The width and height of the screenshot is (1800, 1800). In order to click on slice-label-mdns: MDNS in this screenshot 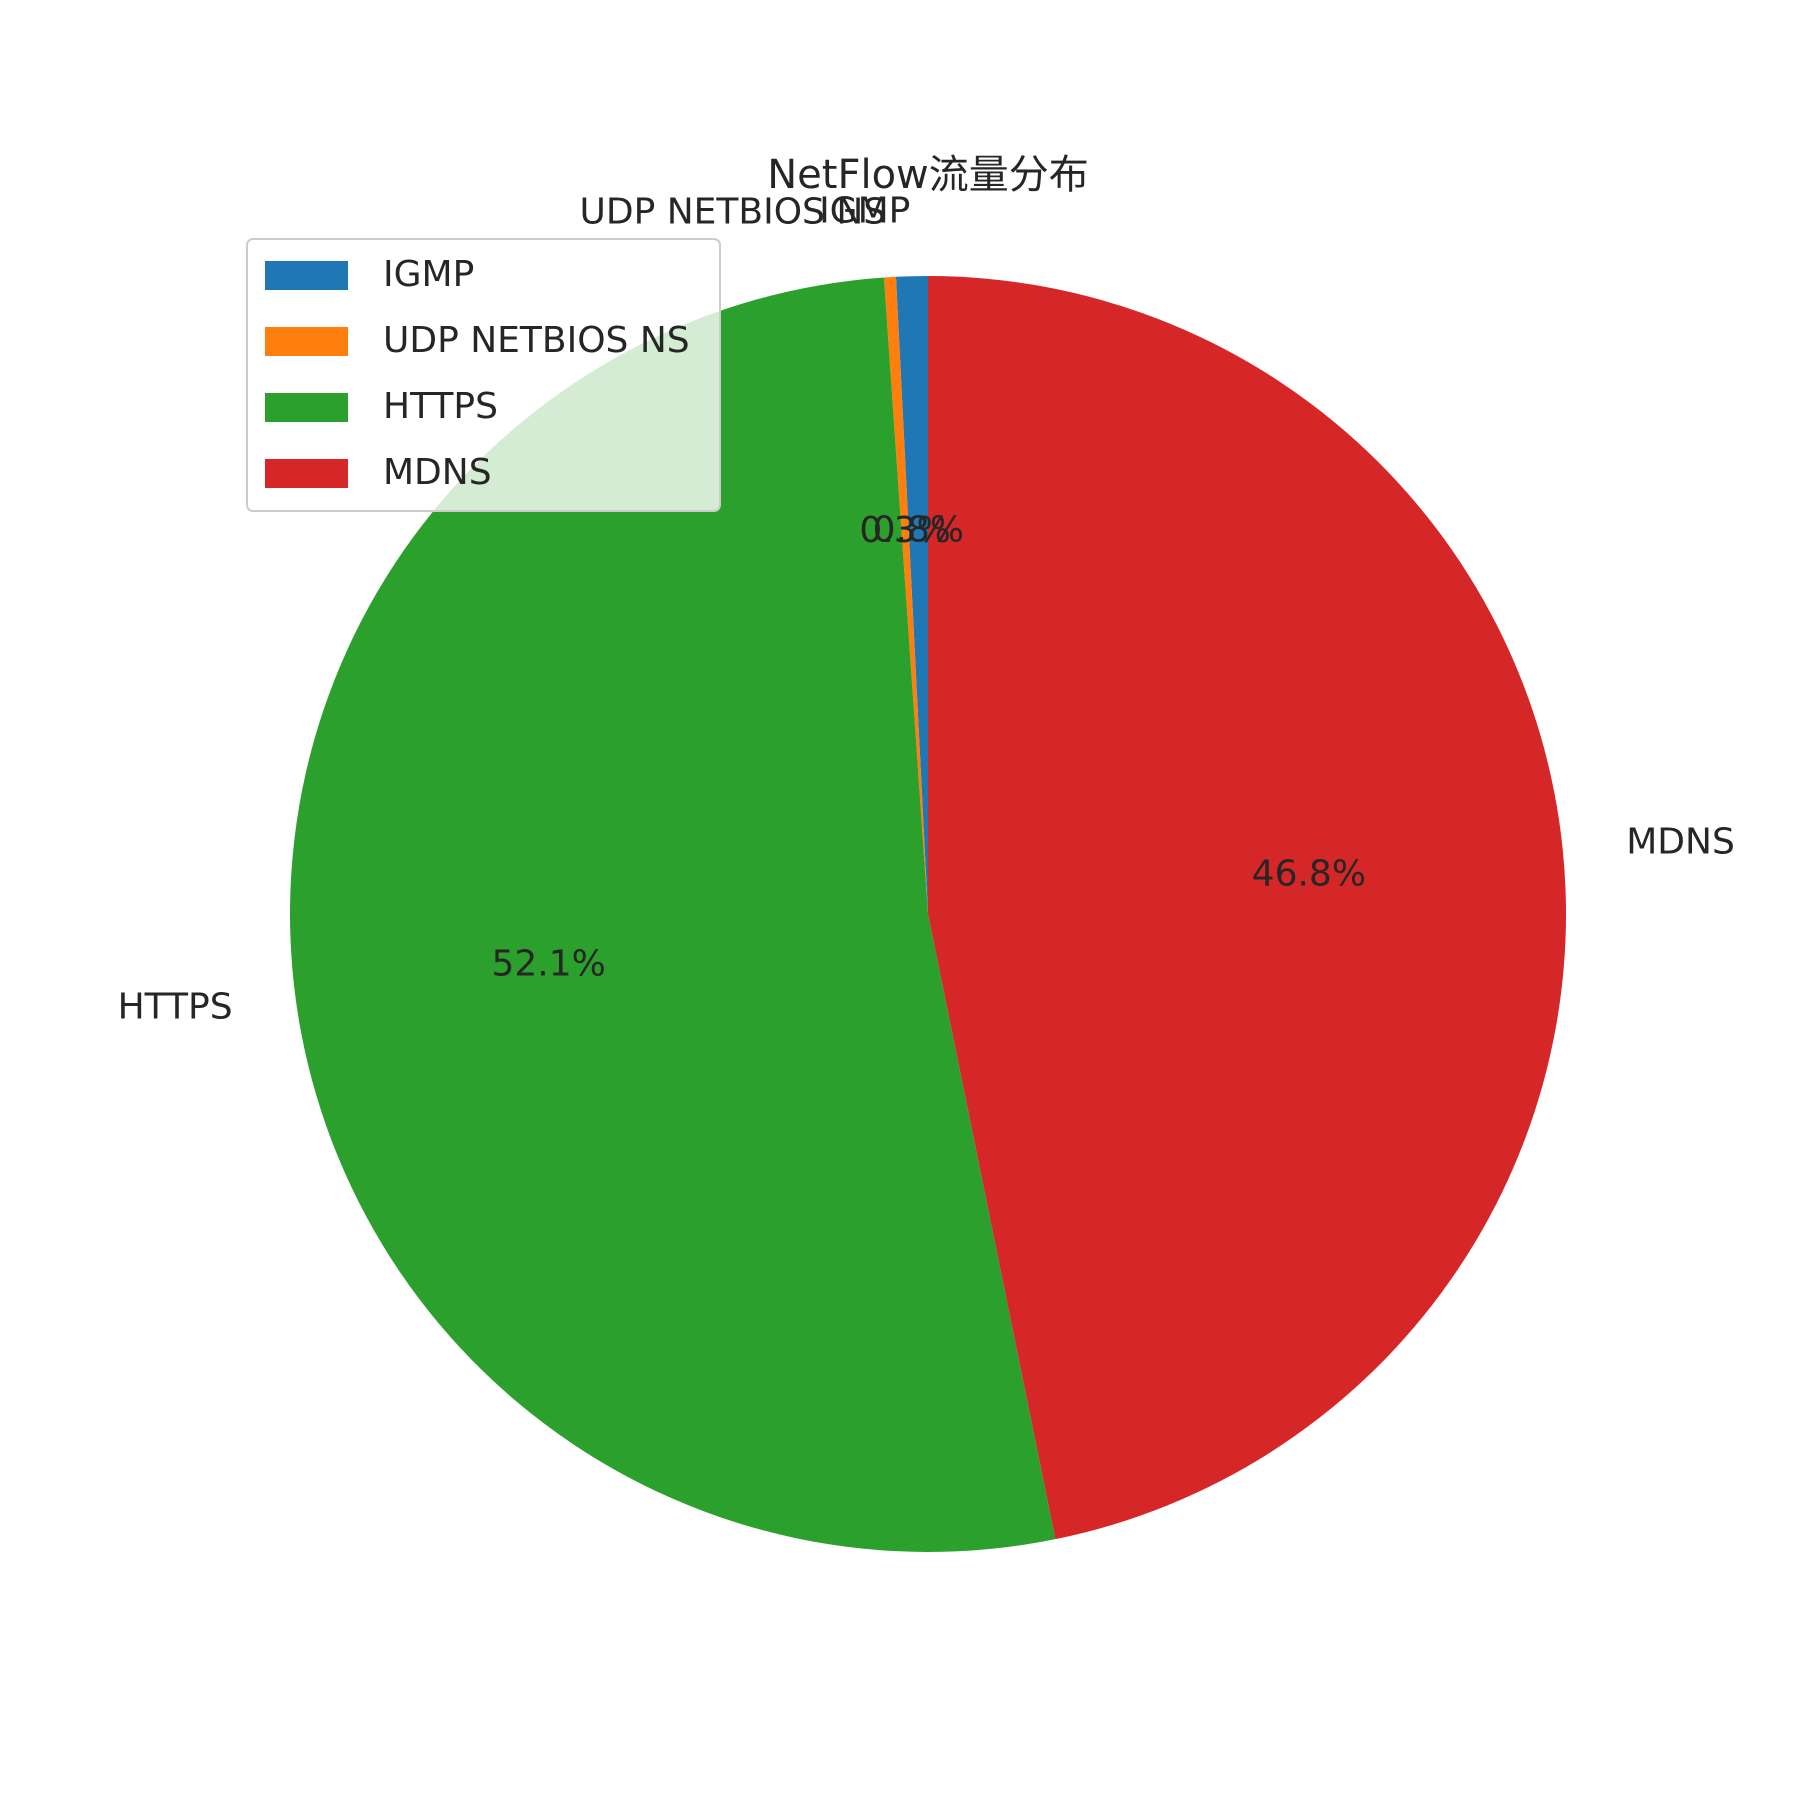, I will do `click(1680, 842)`.